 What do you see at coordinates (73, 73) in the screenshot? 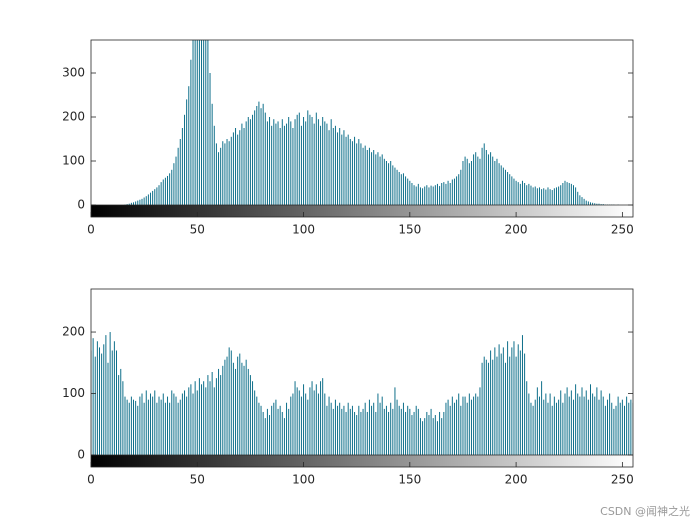
I see `y-tick-label: 300` at bounding box center [73, 73].